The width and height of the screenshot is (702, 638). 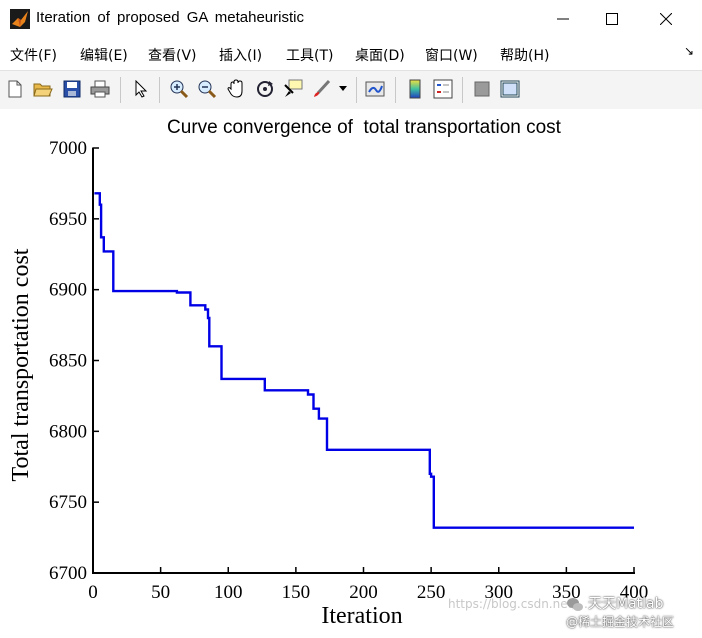 I want to click on matlab-figure-icon, so click(x=20, y=19).